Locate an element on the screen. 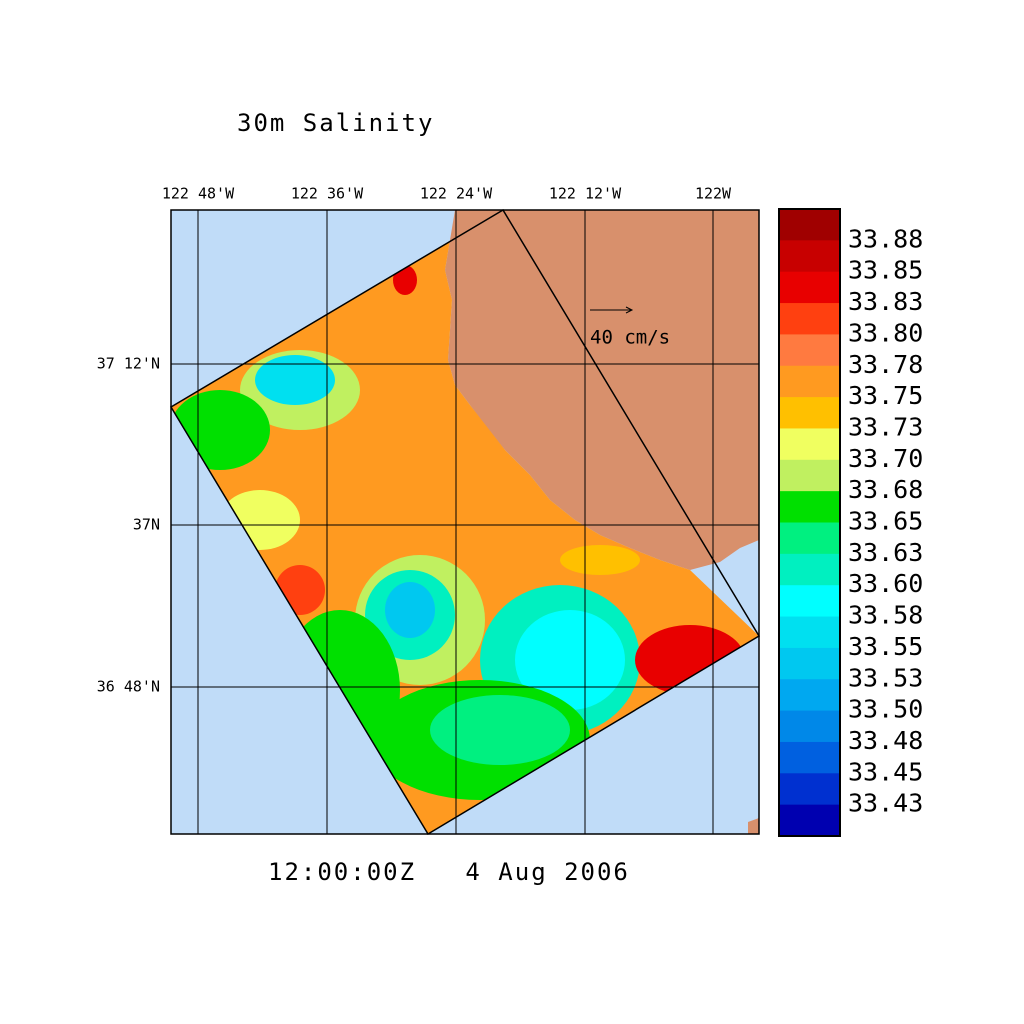  colorbar-label: 33.60 is located at coordinates (885, 583).